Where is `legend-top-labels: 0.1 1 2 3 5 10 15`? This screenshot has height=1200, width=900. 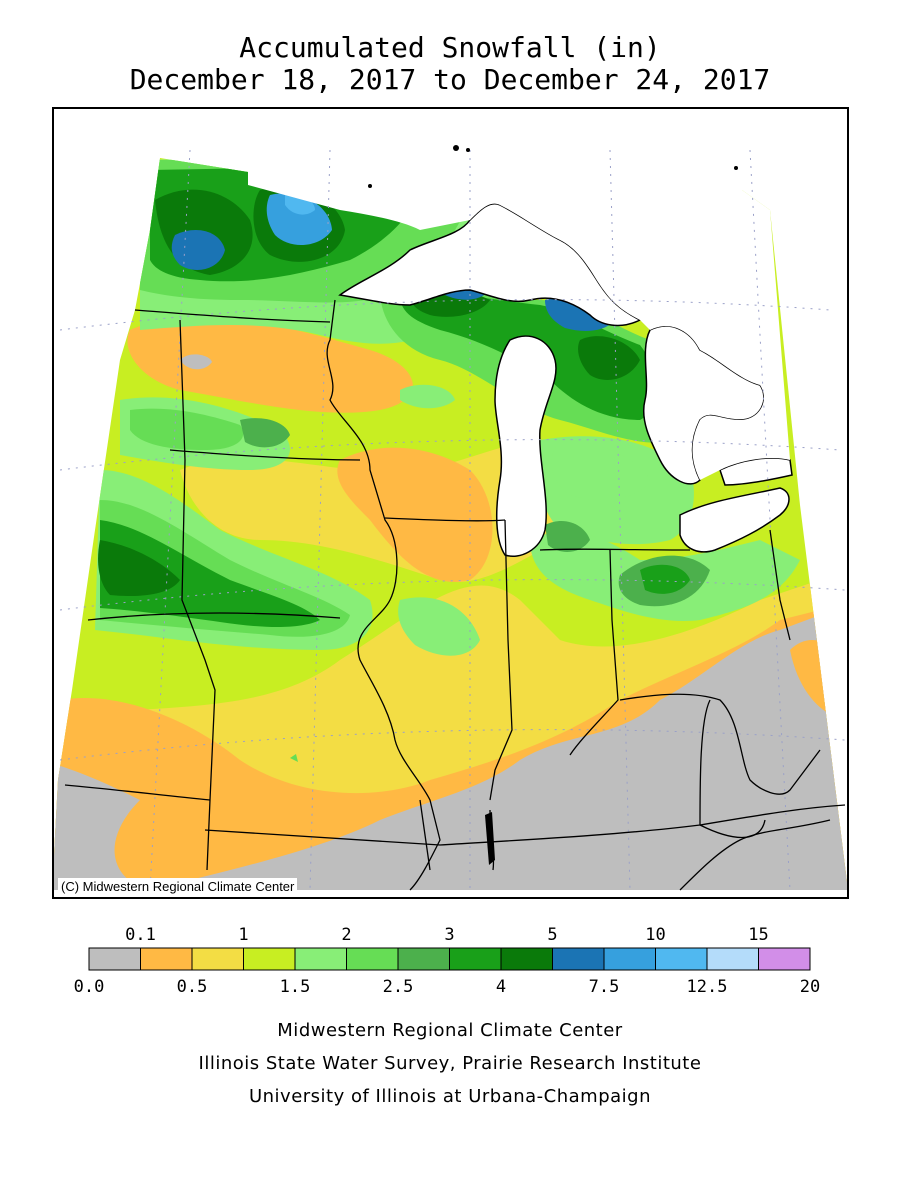 legend-top-labels: 0.1 1 2 3 5 10 15 is located at coordinates (447, 935).